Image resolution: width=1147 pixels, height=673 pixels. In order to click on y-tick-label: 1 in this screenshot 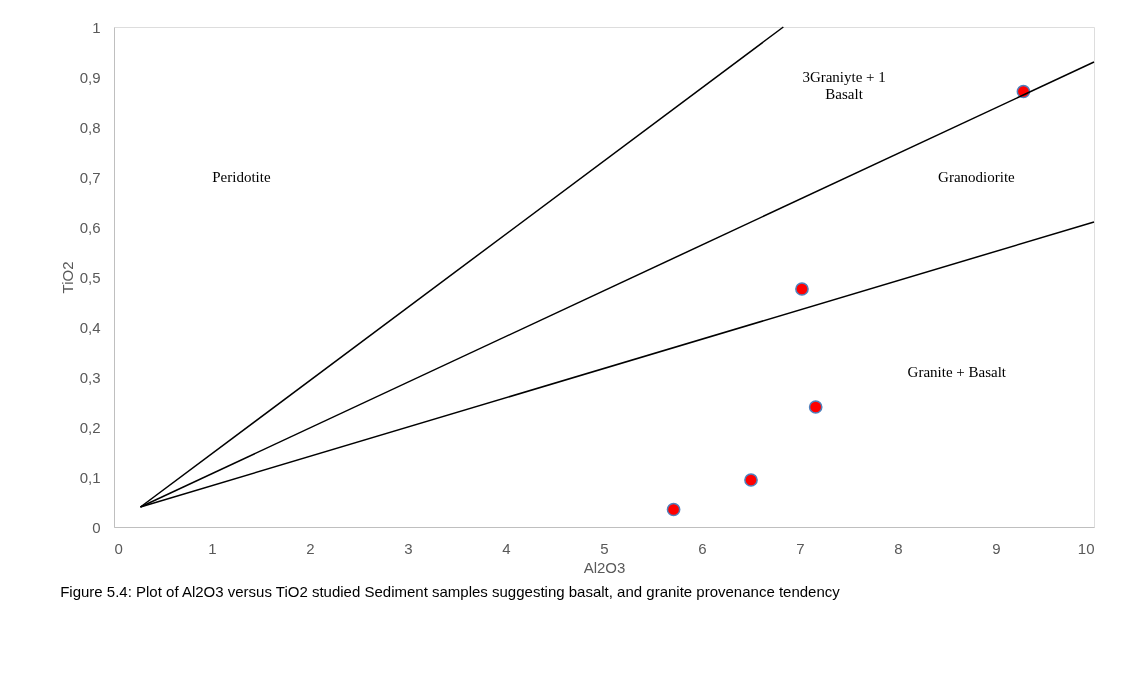, I will do `click(96, 27)`.